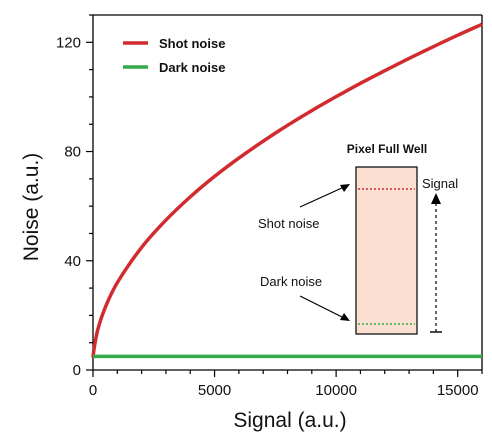  I want to click on y-tick-label: 80, so click(72, 152).